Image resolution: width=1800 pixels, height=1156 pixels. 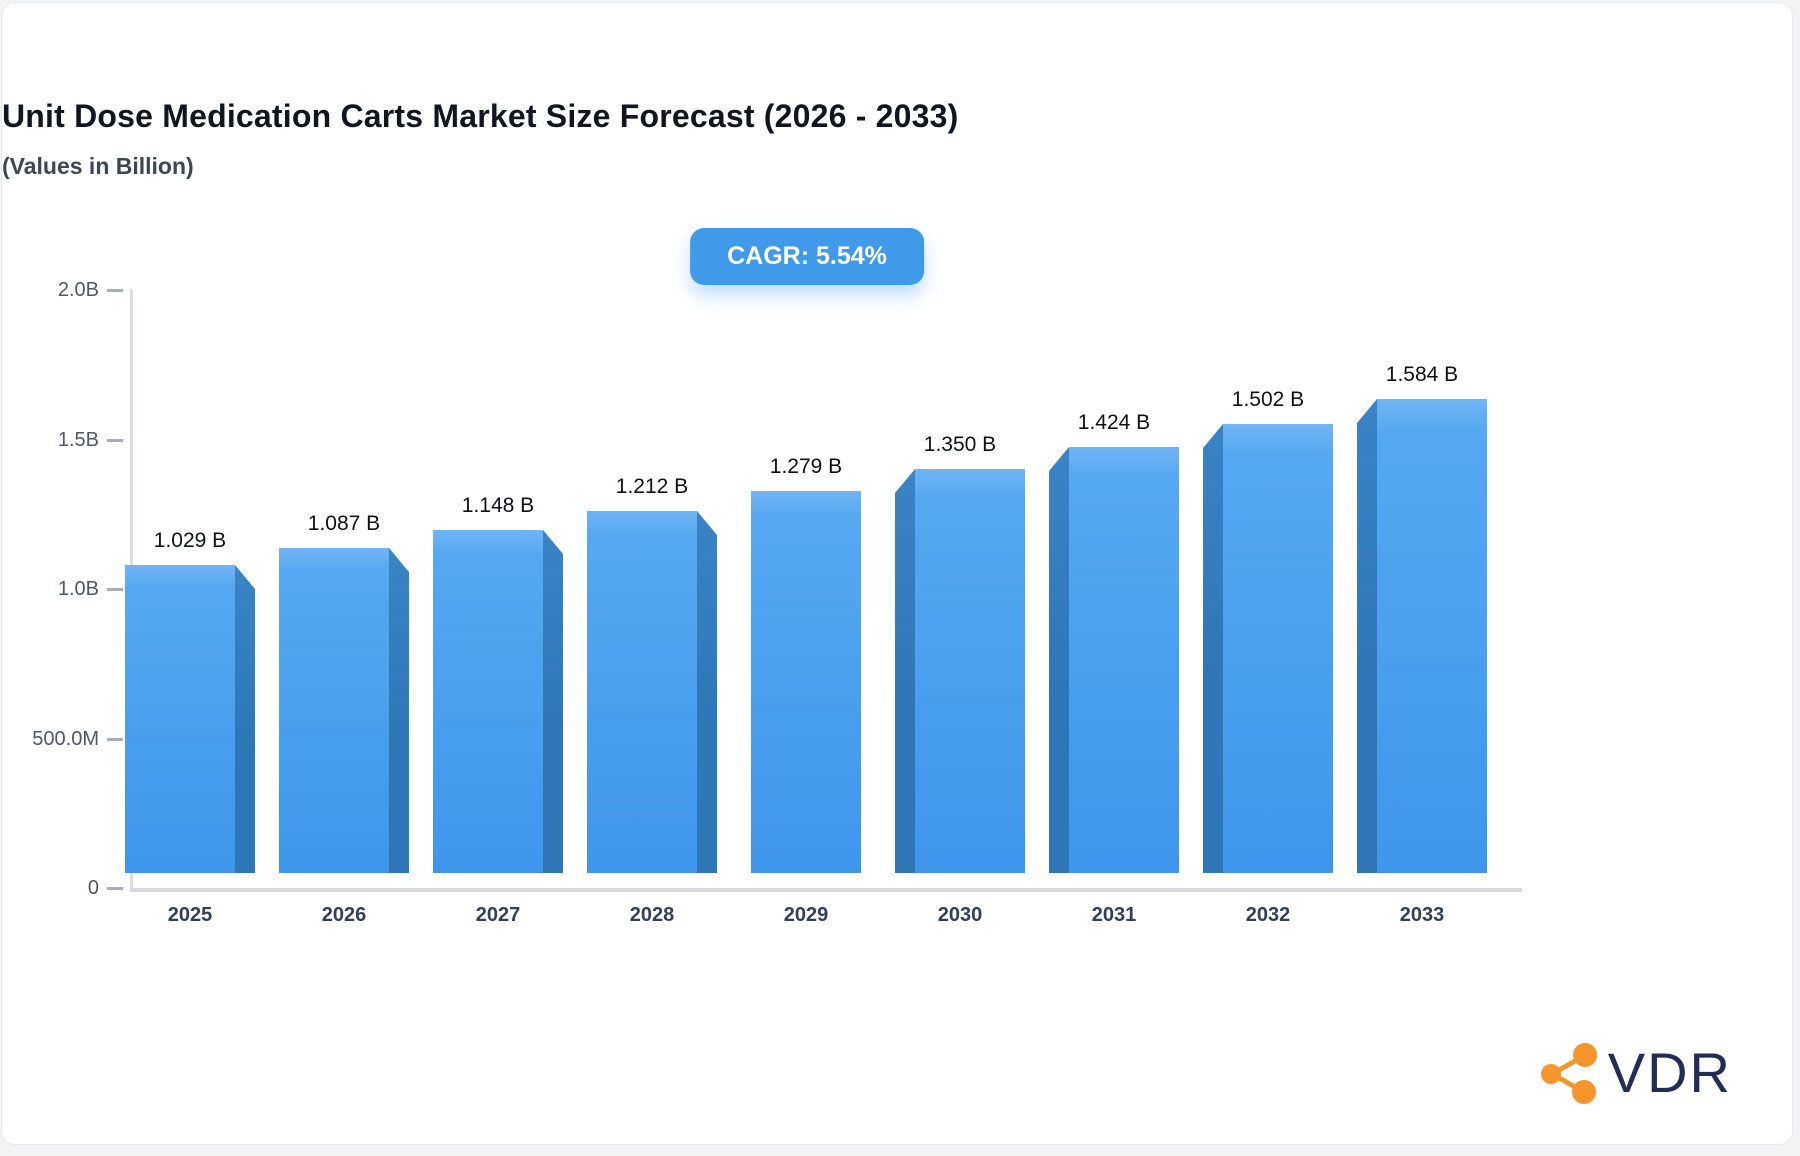 I want to click on y-axis-tick-label-1.0B: 1.0B, so click(x=78, y=589).